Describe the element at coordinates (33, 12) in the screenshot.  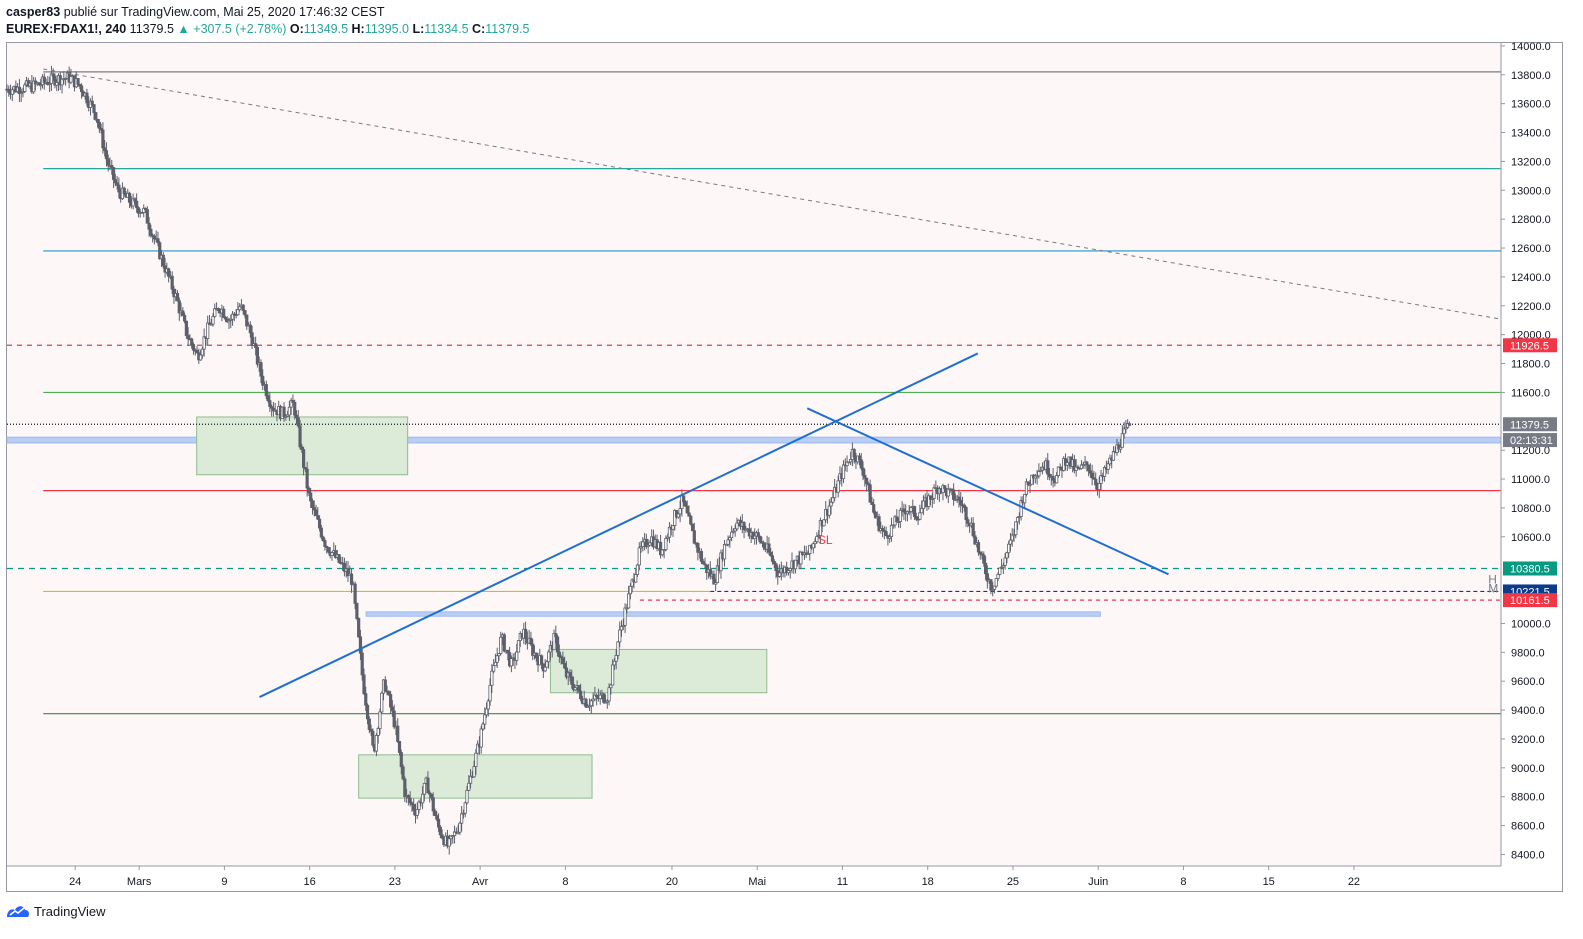
I see `author-name: casper83` at that location.